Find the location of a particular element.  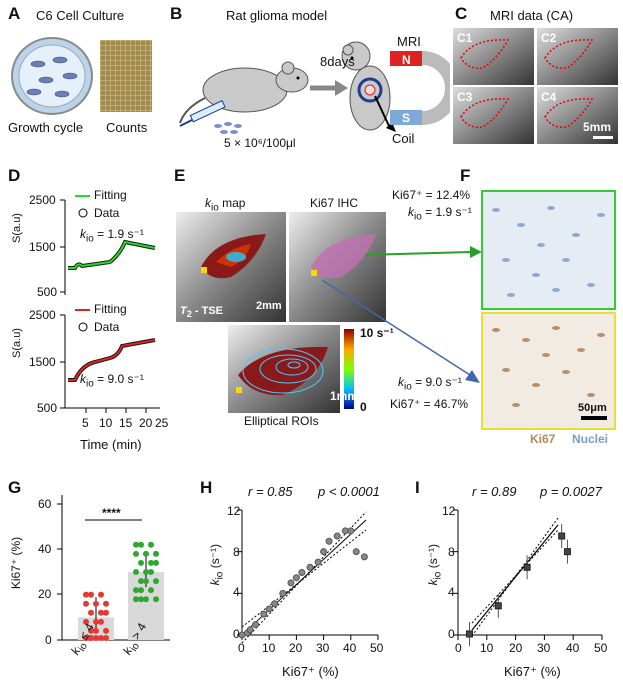

h-xlabel: Ki67⁺ (%) is located at coordinates (310, 671).